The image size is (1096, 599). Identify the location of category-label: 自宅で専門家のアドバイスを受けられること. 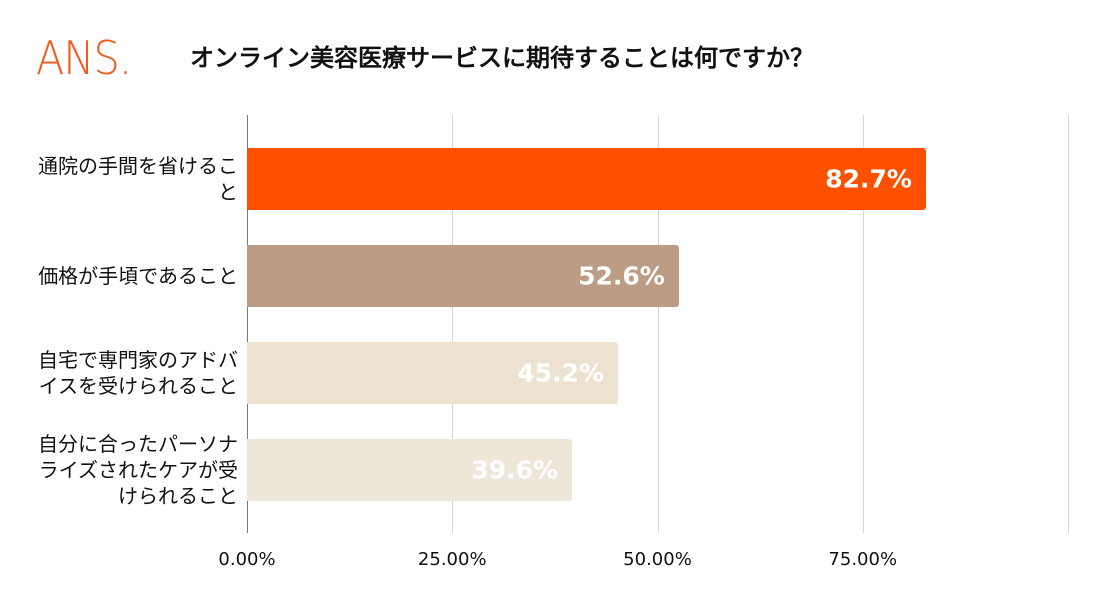
(138, 373).